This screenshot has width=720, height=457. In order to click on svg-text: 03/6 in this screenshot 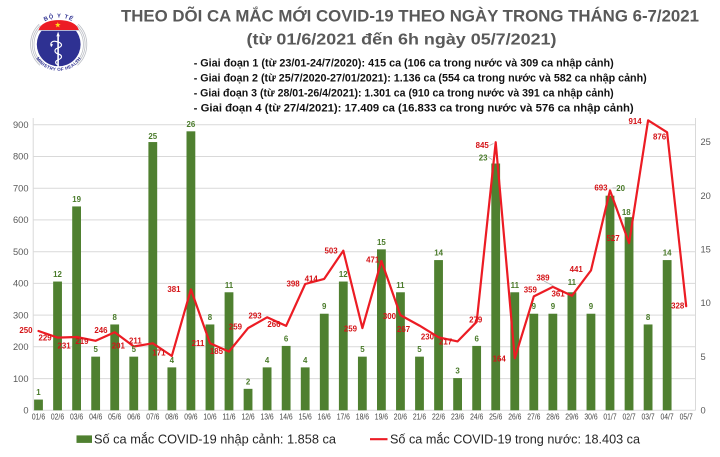, I will do `click(77, 416)`.